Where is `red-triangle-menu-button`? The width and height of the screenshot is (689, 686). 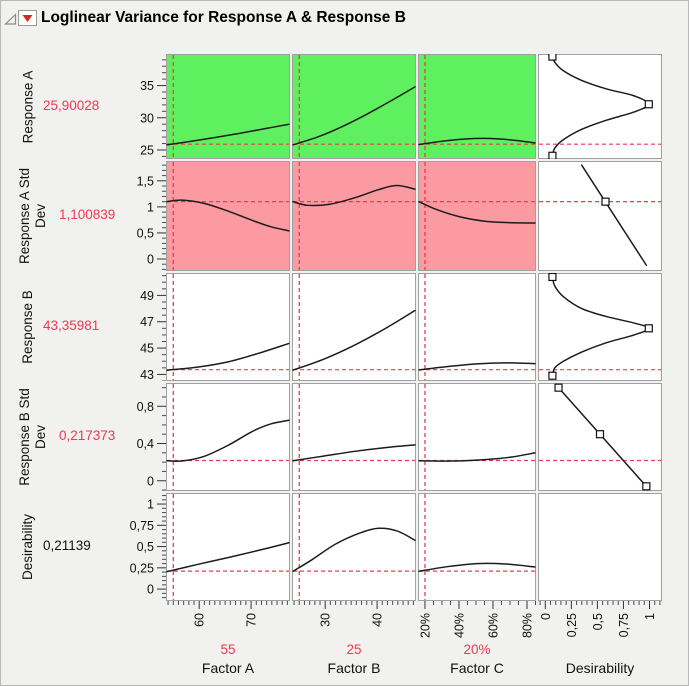 red-triangle-menu-button is located at coordinates (27, 18).